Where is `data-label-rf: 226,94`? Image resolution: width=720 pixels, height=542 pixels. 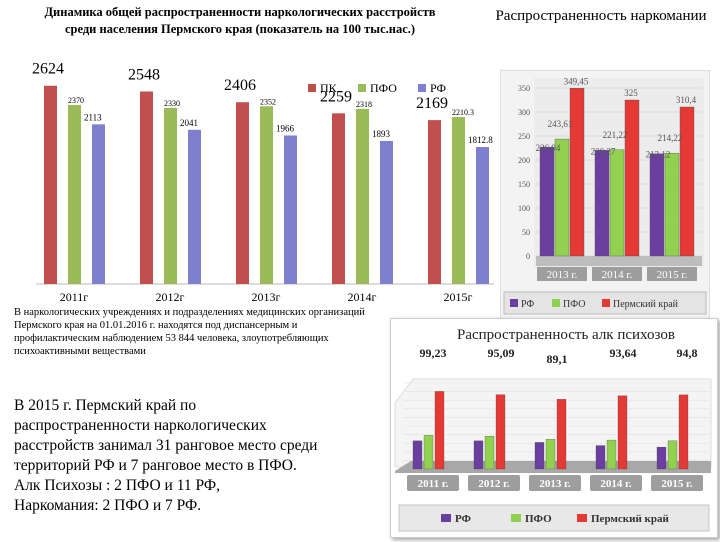
data-label-rf: 226,94 is located at coordinates (548, 148).